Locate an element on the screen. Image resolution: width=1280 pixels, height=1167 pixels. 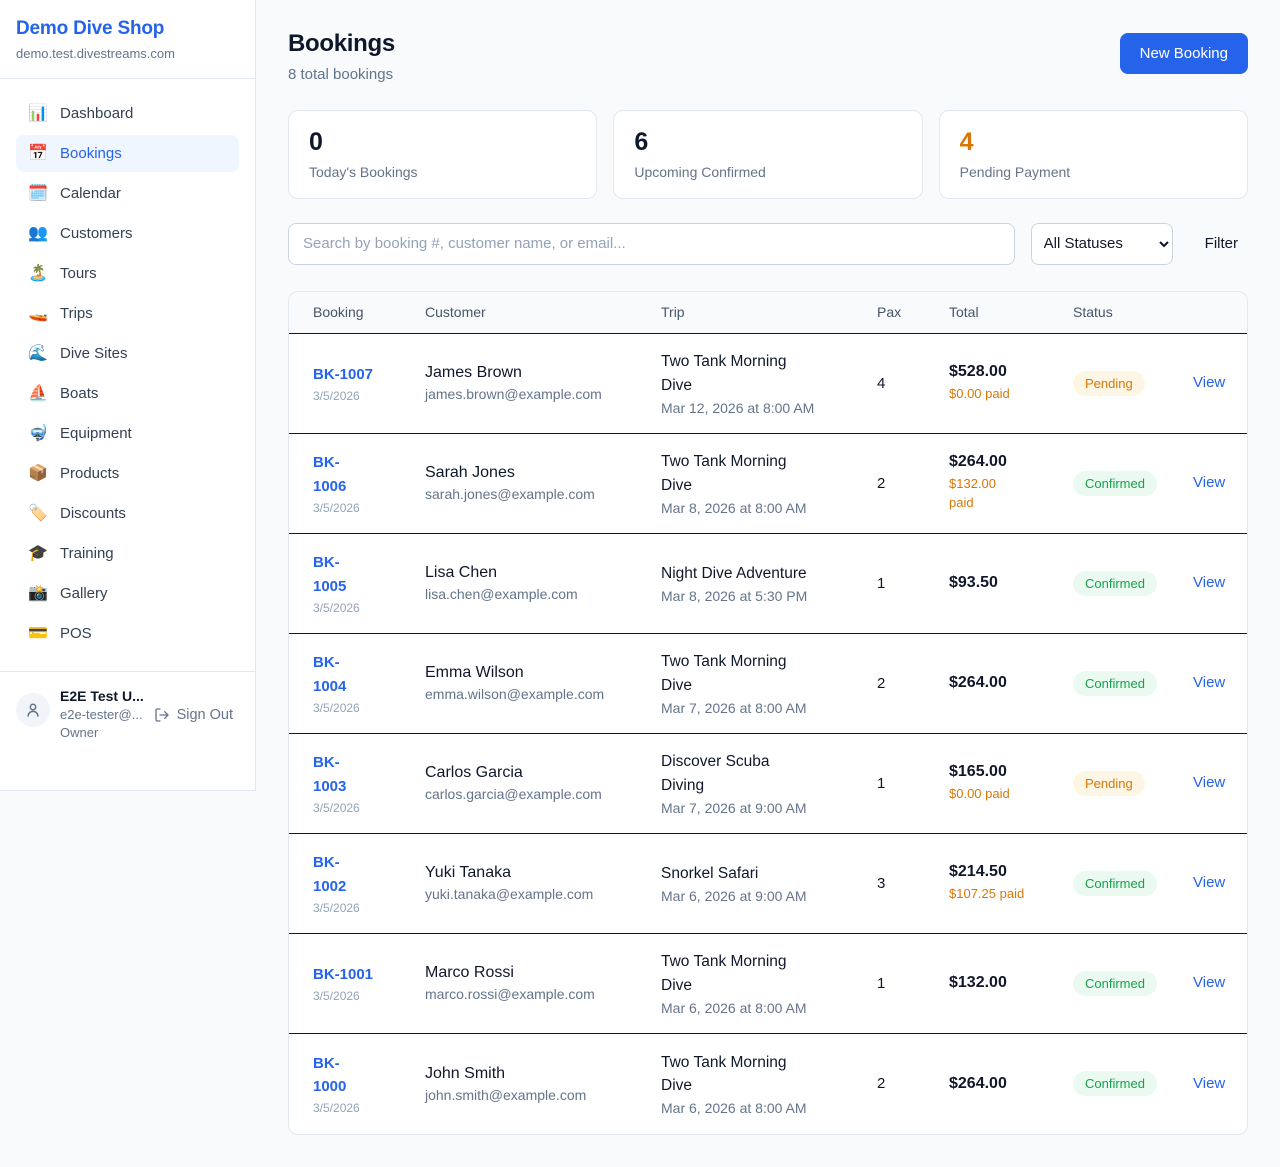
sidebar-item-label: POS is located at coordinates (76, 633).